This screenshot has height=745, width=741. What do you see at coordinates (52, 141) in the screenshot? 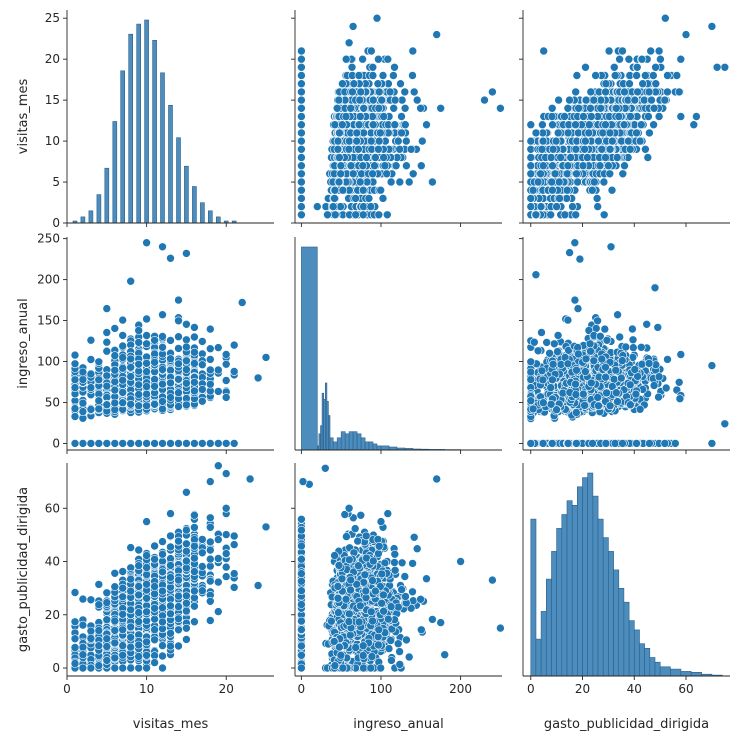
I see `y-tick-label: 10` at bounding box center [52, 141].